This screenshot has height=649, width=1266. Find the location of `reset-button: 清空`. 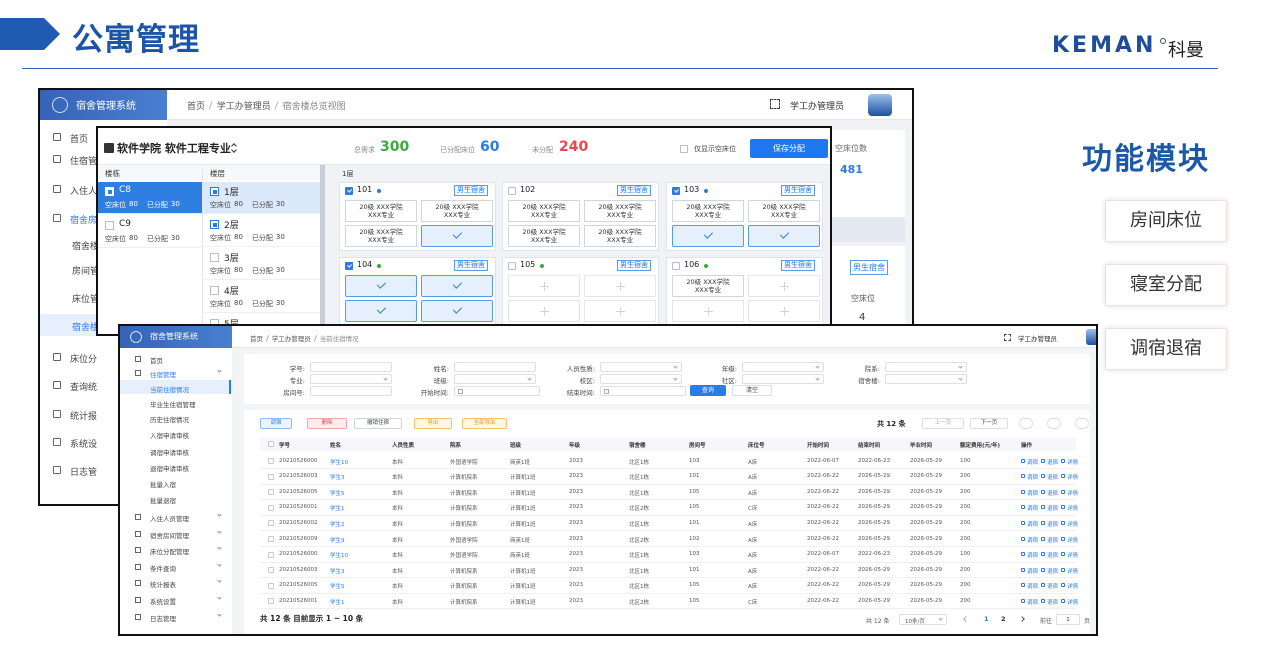

reset-button: 清空 is located at coordinates (752, 390).